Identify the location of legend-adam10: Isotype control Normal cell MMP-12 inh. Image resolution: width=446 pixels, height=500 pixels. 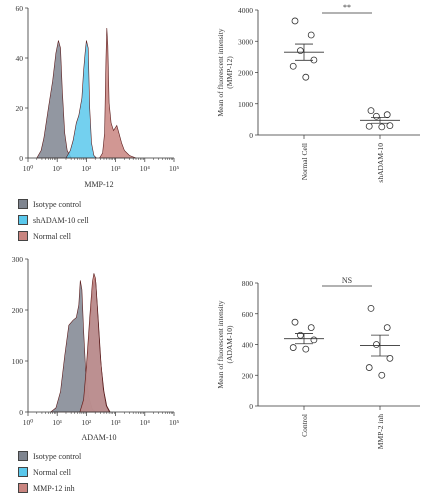
(49, 474).